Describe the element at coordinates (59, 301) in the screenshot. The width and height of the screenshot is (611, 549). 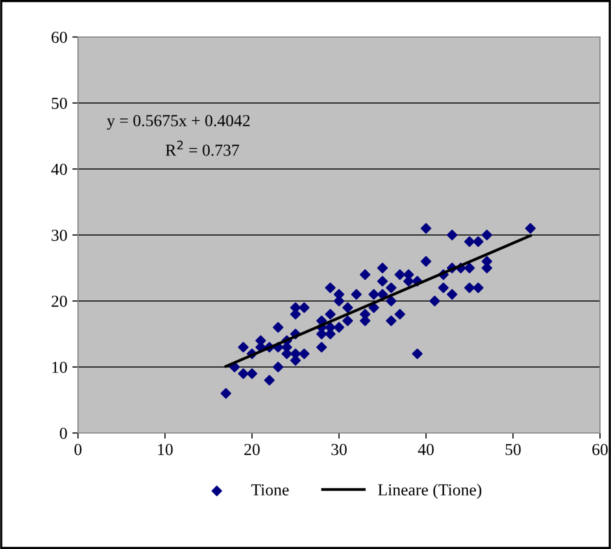
I see `y-tick-label: 20` at that location.